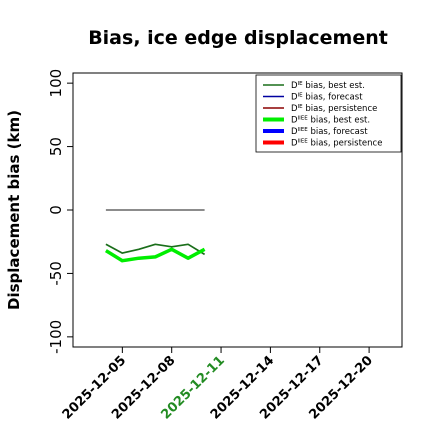 Image resolution: width=440 pixels, height=440 pixels. Describe the element at coordinates (334, 109) in the screenshot. I see `legend-entry: DIE bias, persistence` at that location.